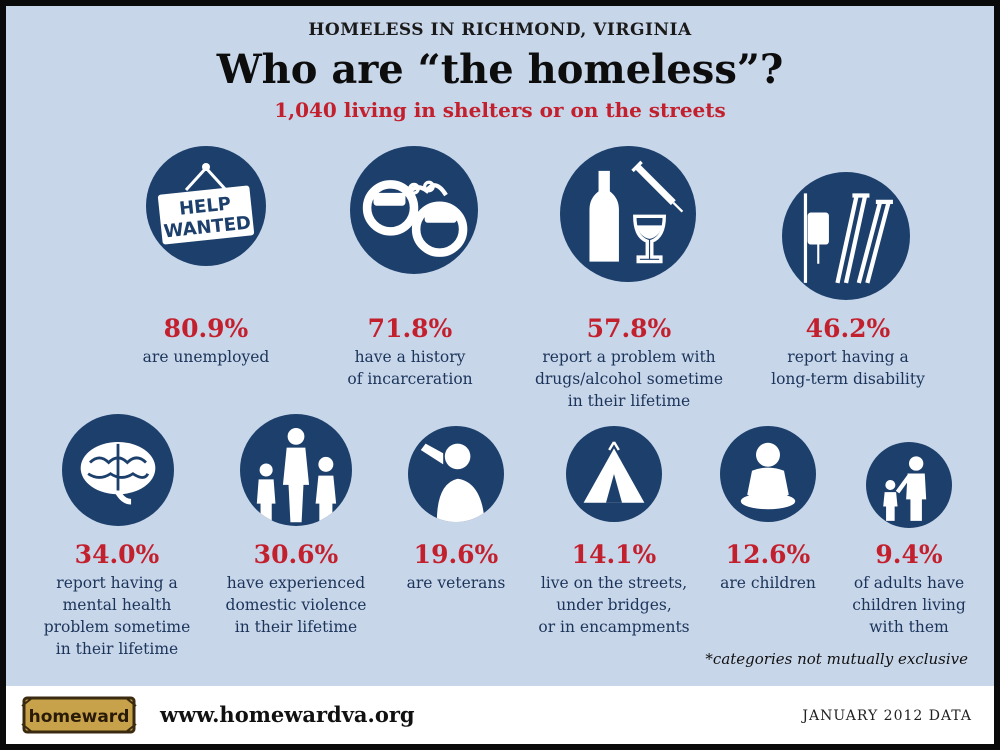 The height and width of the screenshot is (750, 1000). Describe the element at coordinates (614, 554) in the screenshot. I see `stat-percentage: 14.1%` at that location.